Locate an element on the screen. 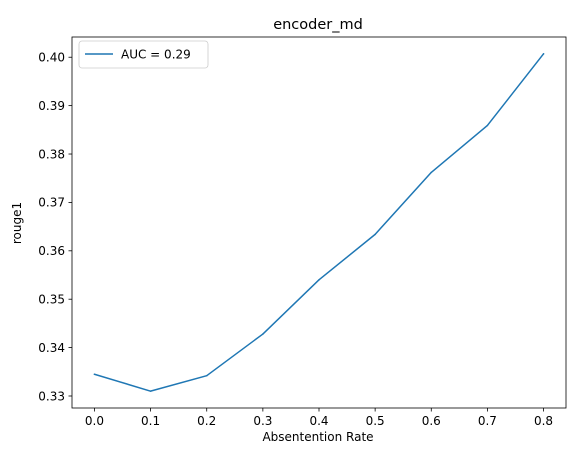 The image size is (576, 455). x-tick-label: 0.7 is located at coordinates (487, 421).